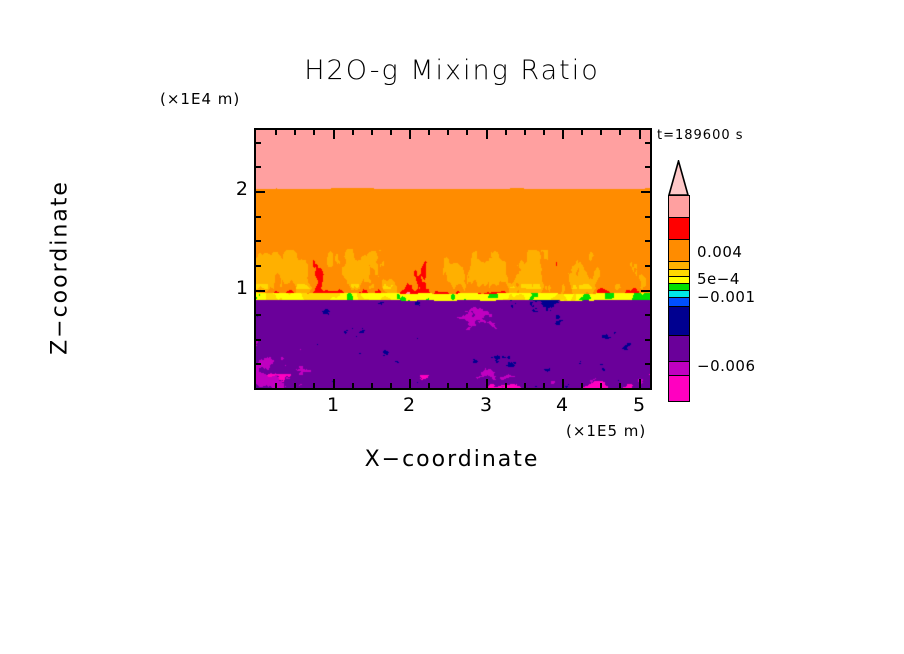  I want to click on x-axis-title: X−coordinate, so click(452, 459).